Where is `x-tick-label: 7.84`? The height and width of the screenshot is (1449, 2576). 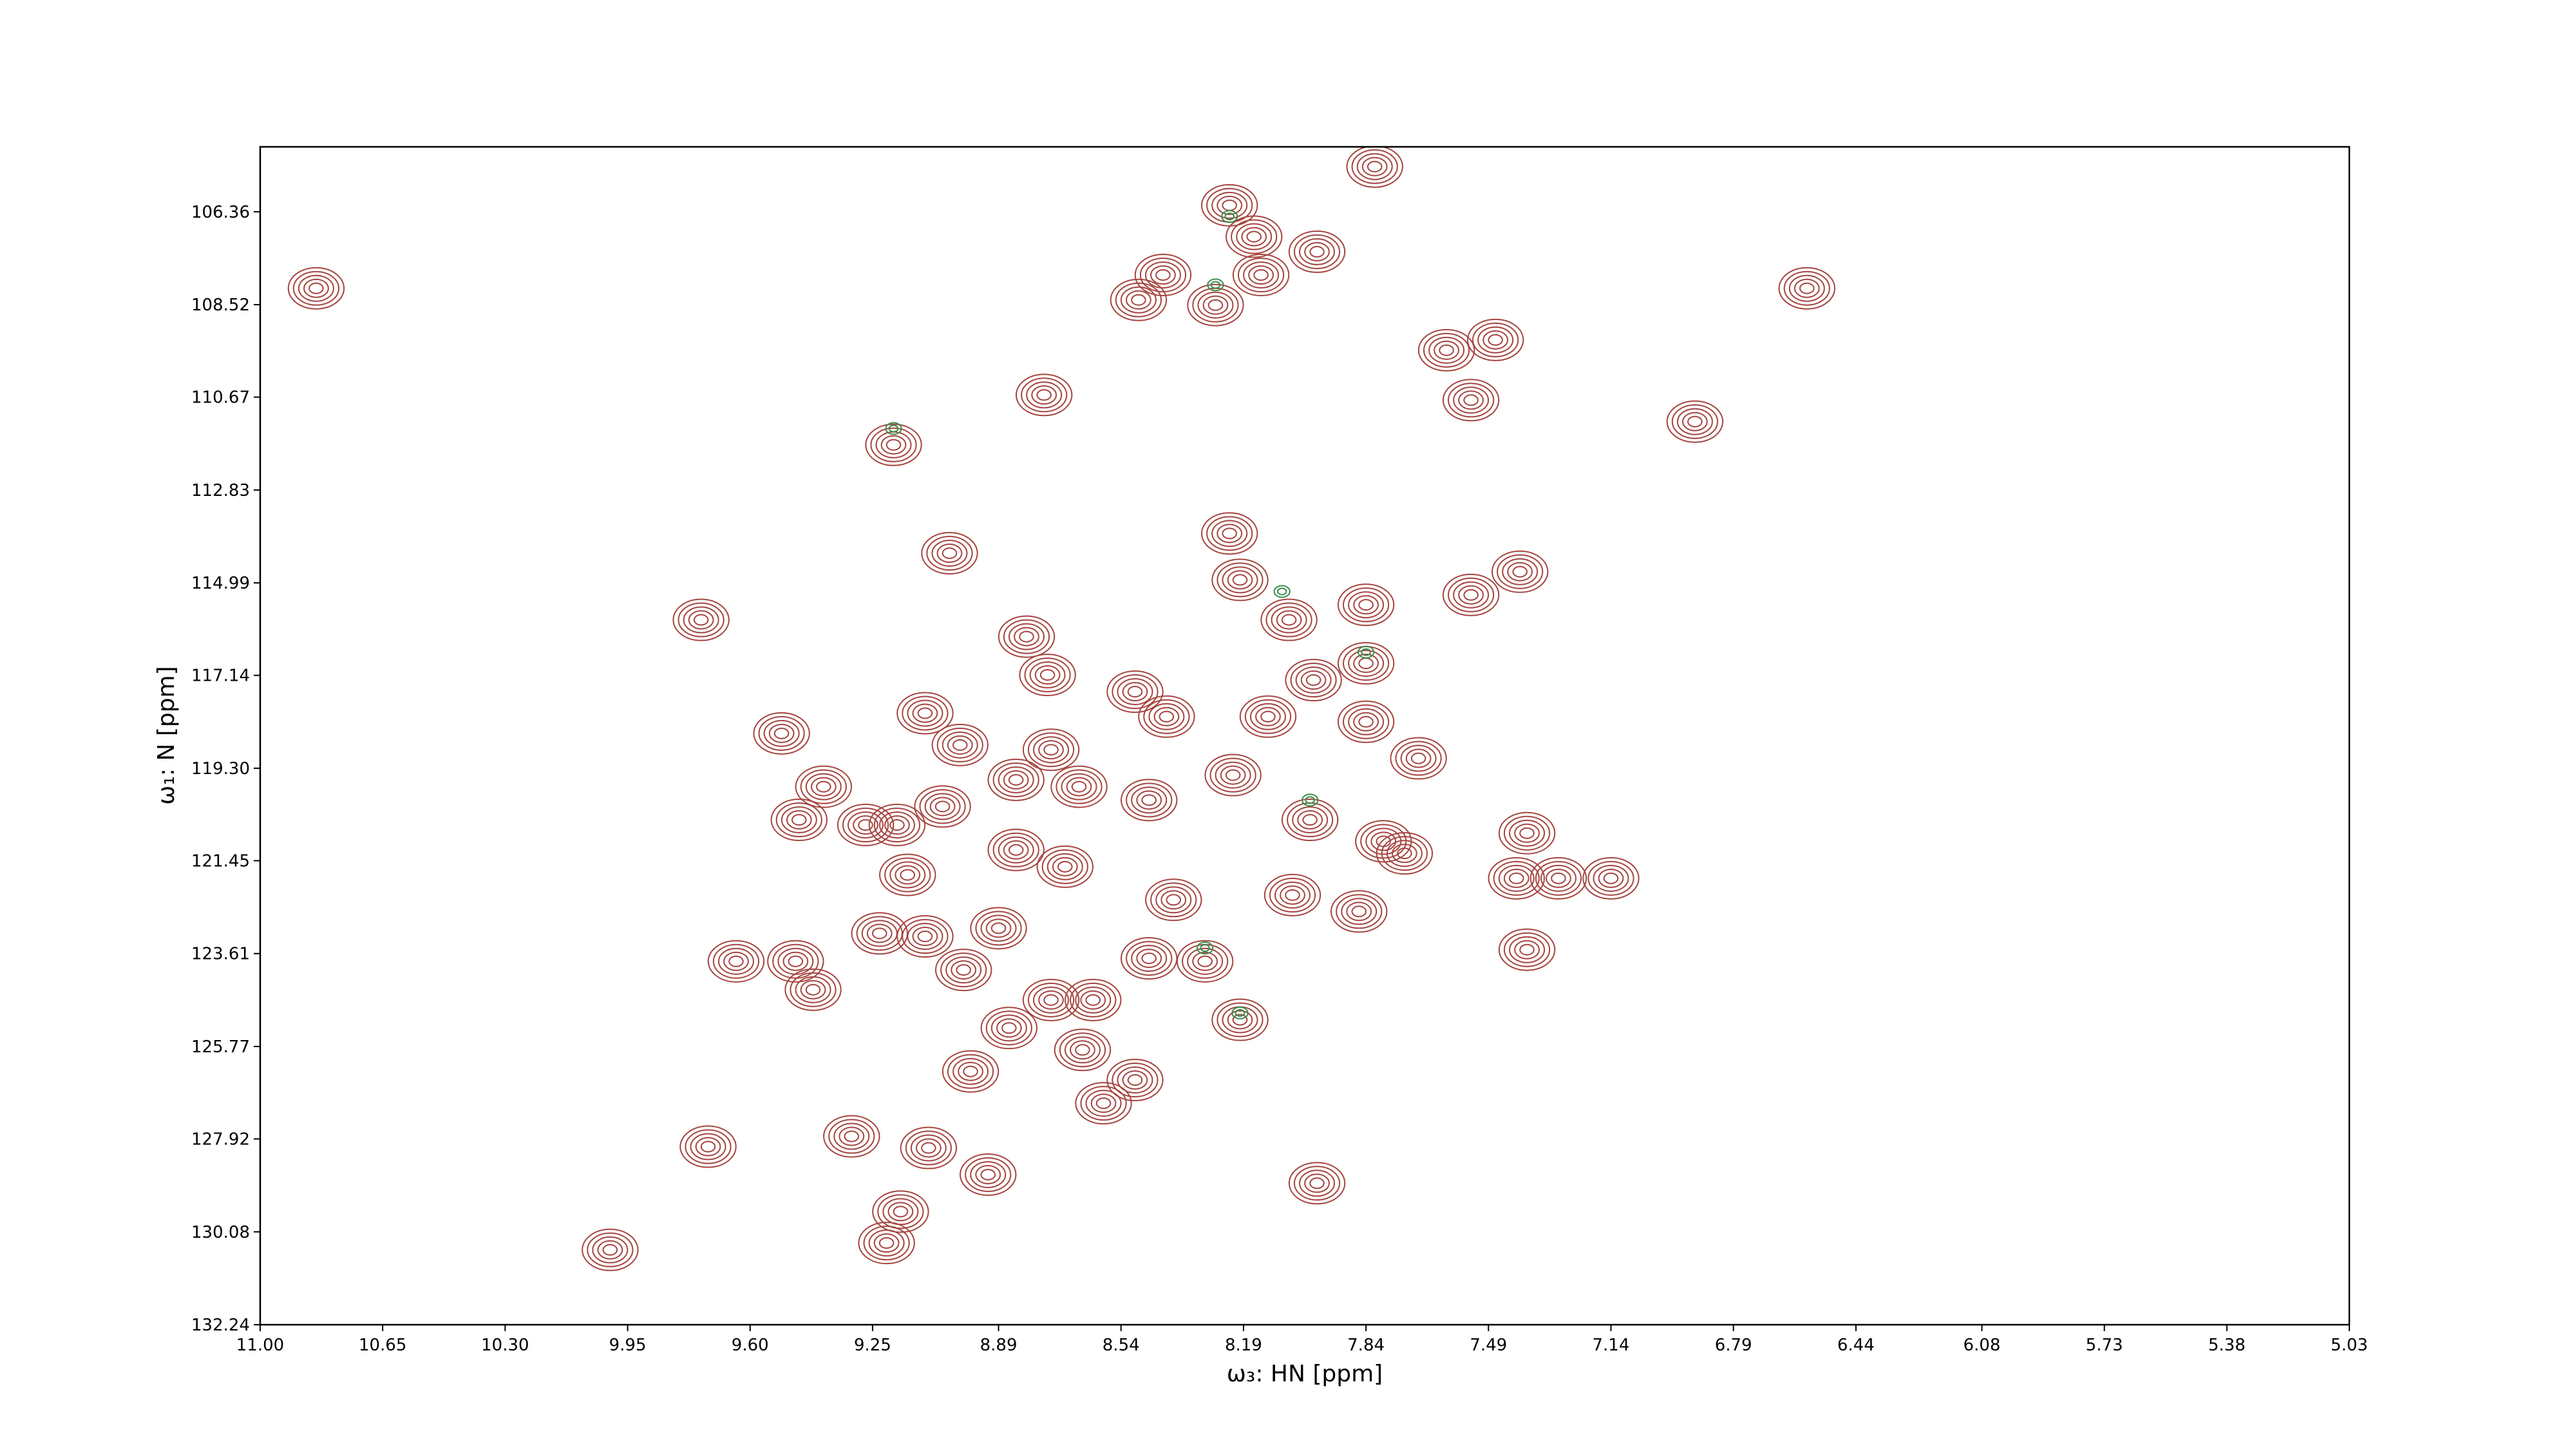
x-tick-label: 7.84 is located at coordinates (1366, 1345).